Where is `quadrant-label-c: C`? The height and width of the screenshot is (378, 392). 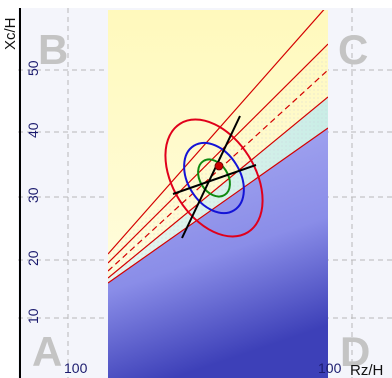 quadrant-label-c: C is located at coordinates (353, 49).